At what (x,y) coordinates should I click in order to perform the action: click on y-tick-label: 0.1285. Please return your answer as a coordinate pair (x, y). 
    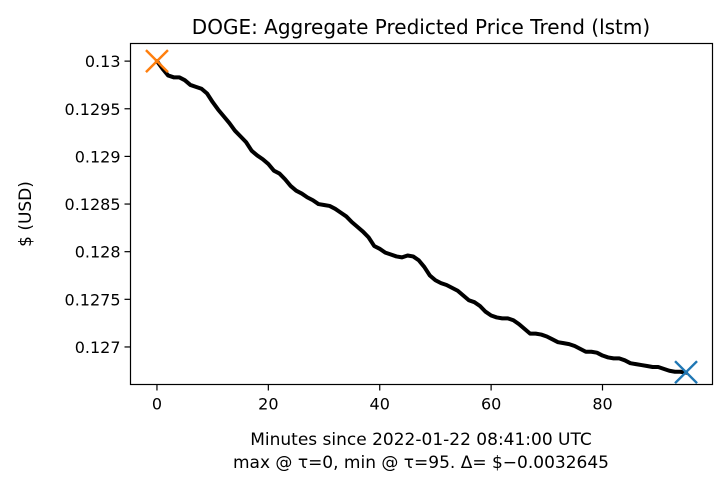
    Looking at the image, I should click on (93, 204).